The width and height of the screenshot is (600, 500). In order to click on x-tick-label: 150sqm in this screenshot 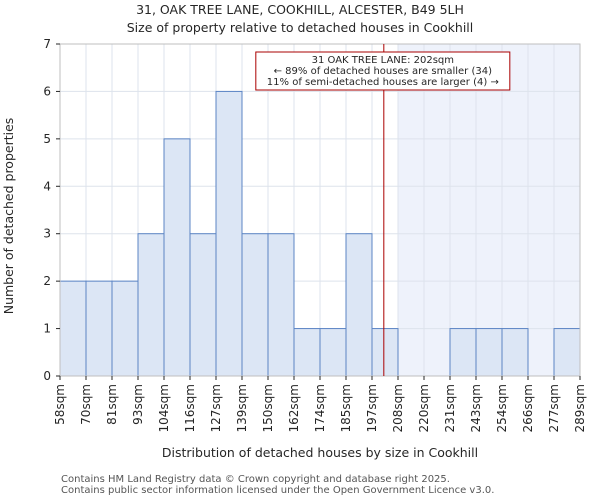, I will do `click(268, 408)`.